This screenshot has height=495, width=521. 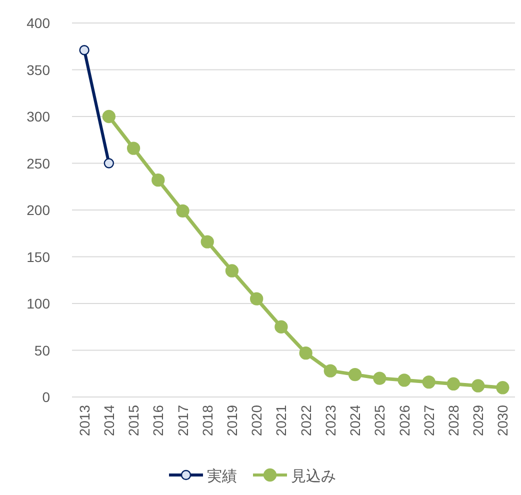 What do you see at coordinates (453, 420) in the screenshot?
I see `x-tick-label: 2028` at bounding box center [453, 420].